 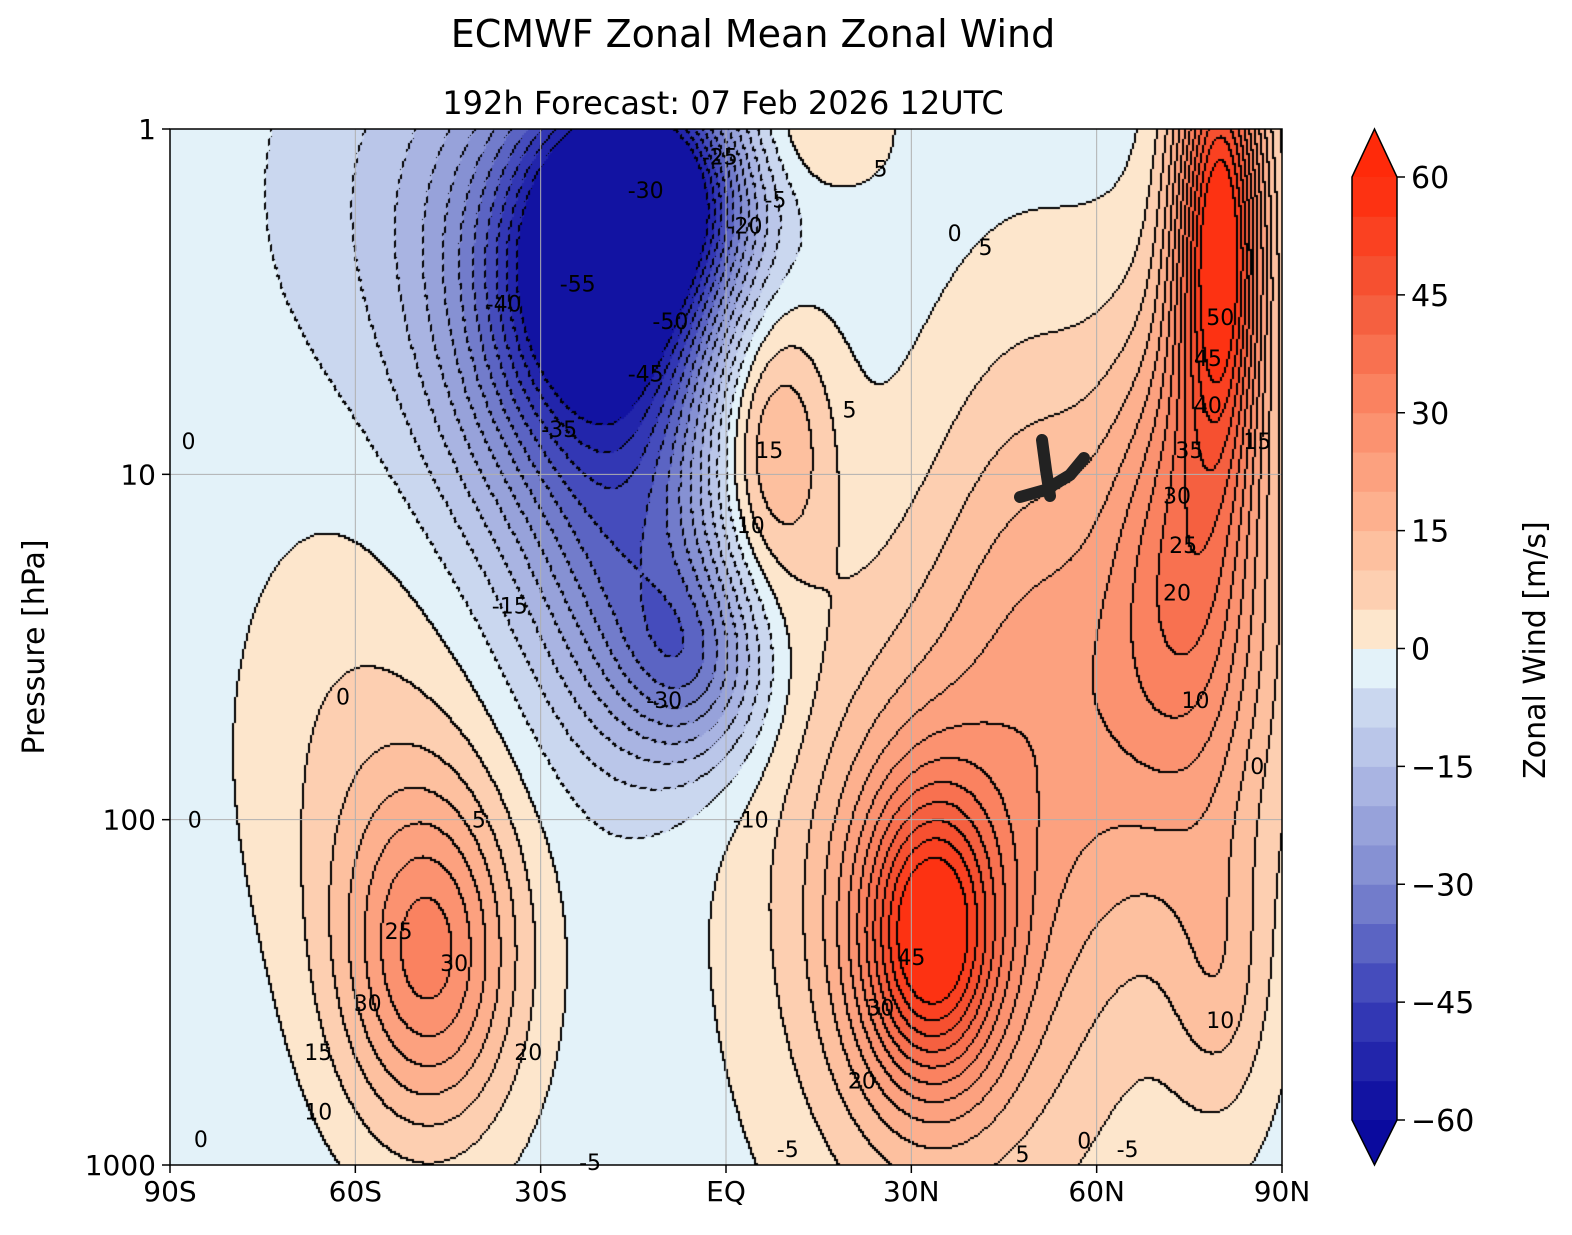 I want to click on contour-label: -45, so click(x=646, y=374).